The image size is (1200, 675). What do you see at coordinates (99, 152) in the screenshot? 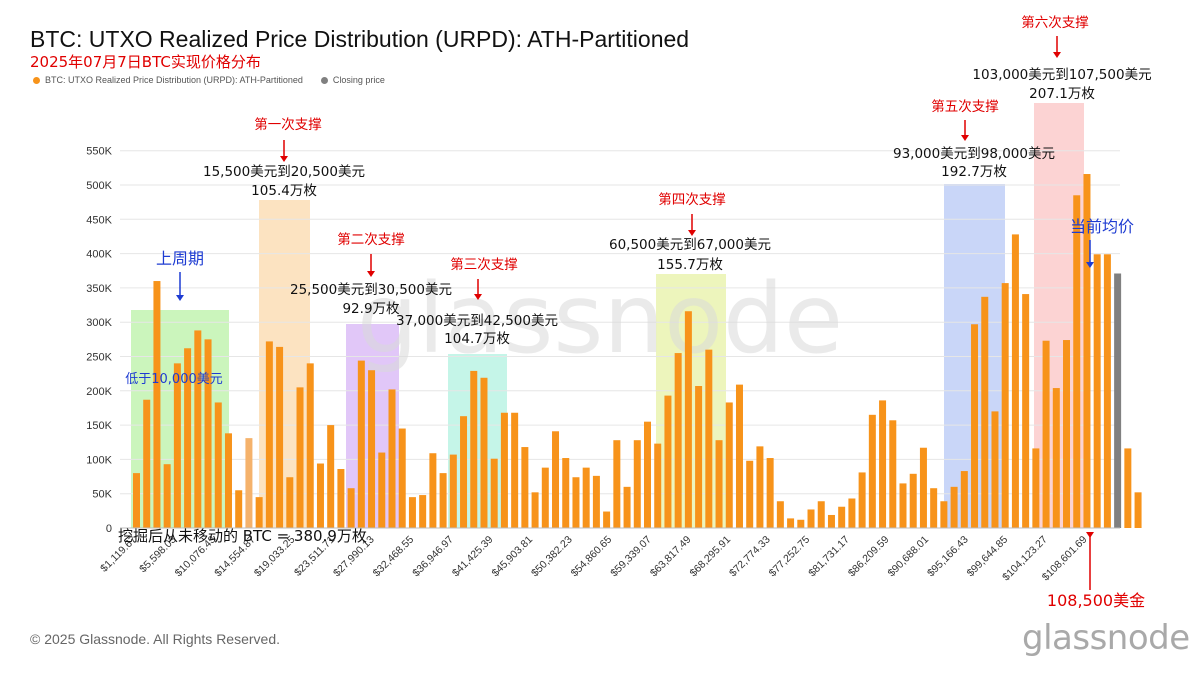
I see `y-tick-label: 550K` at bounding box center [99, 152].